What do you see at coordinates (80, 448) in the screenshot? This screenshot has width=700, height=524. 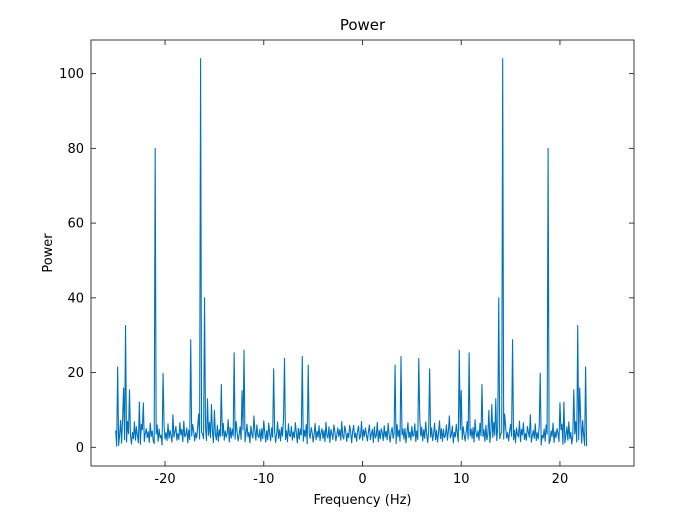 I see `y-tick-label: 0` at bounding box center [80, 448].